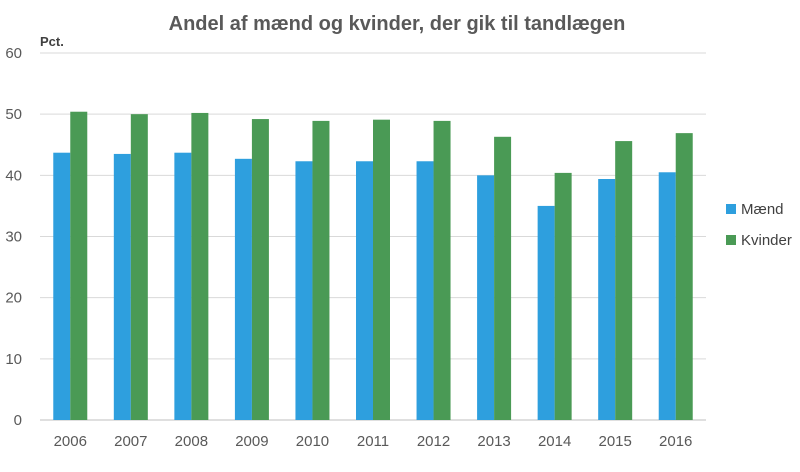  I want to click on x-tick-label: 2016, so click(675, 441).